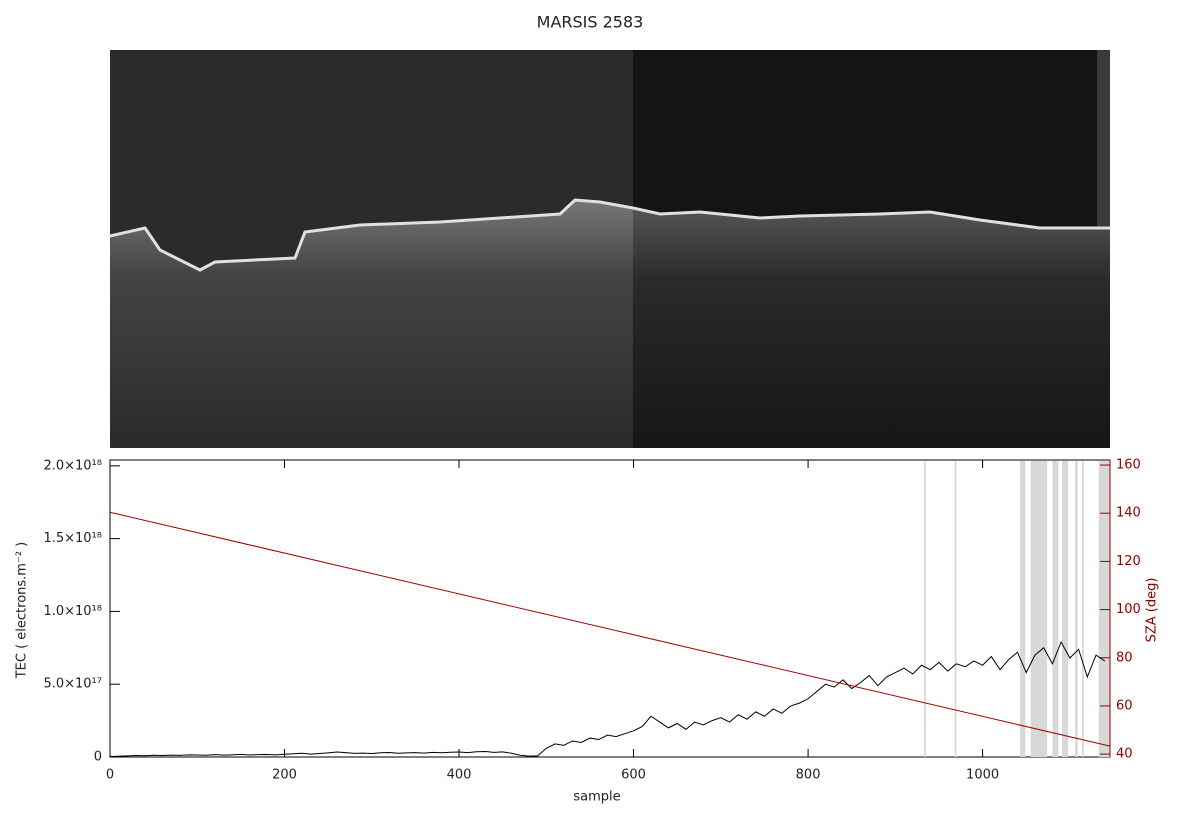  I want to click on x-tick-label: 0, so click(110, 775).